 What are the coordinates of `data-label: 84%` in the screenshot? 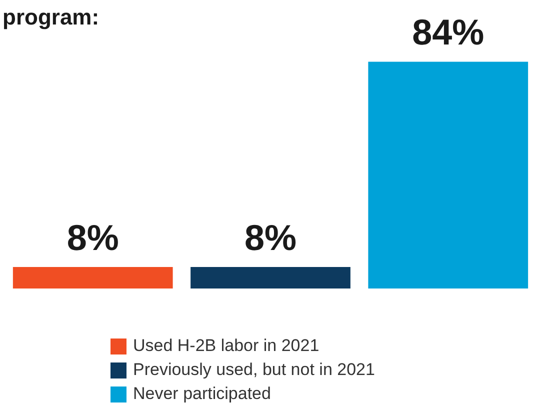 It's located at (448, 32).